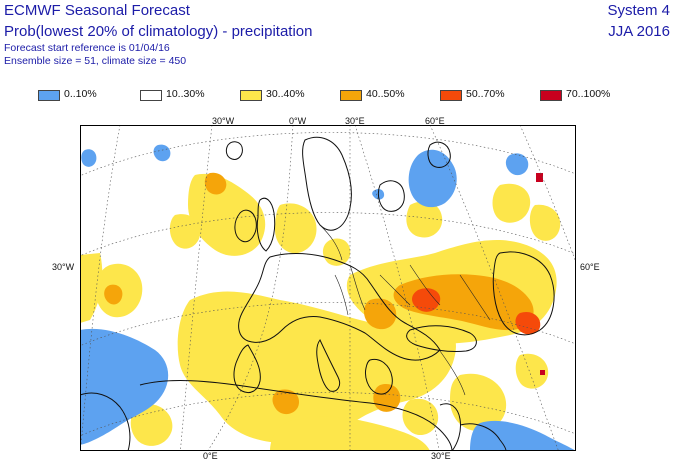 Image resolution: width=678 pixels, height=462 pixels. Describe the element at coordinates (439, 154) in the screenshot. I see `kola-coast` at that location.